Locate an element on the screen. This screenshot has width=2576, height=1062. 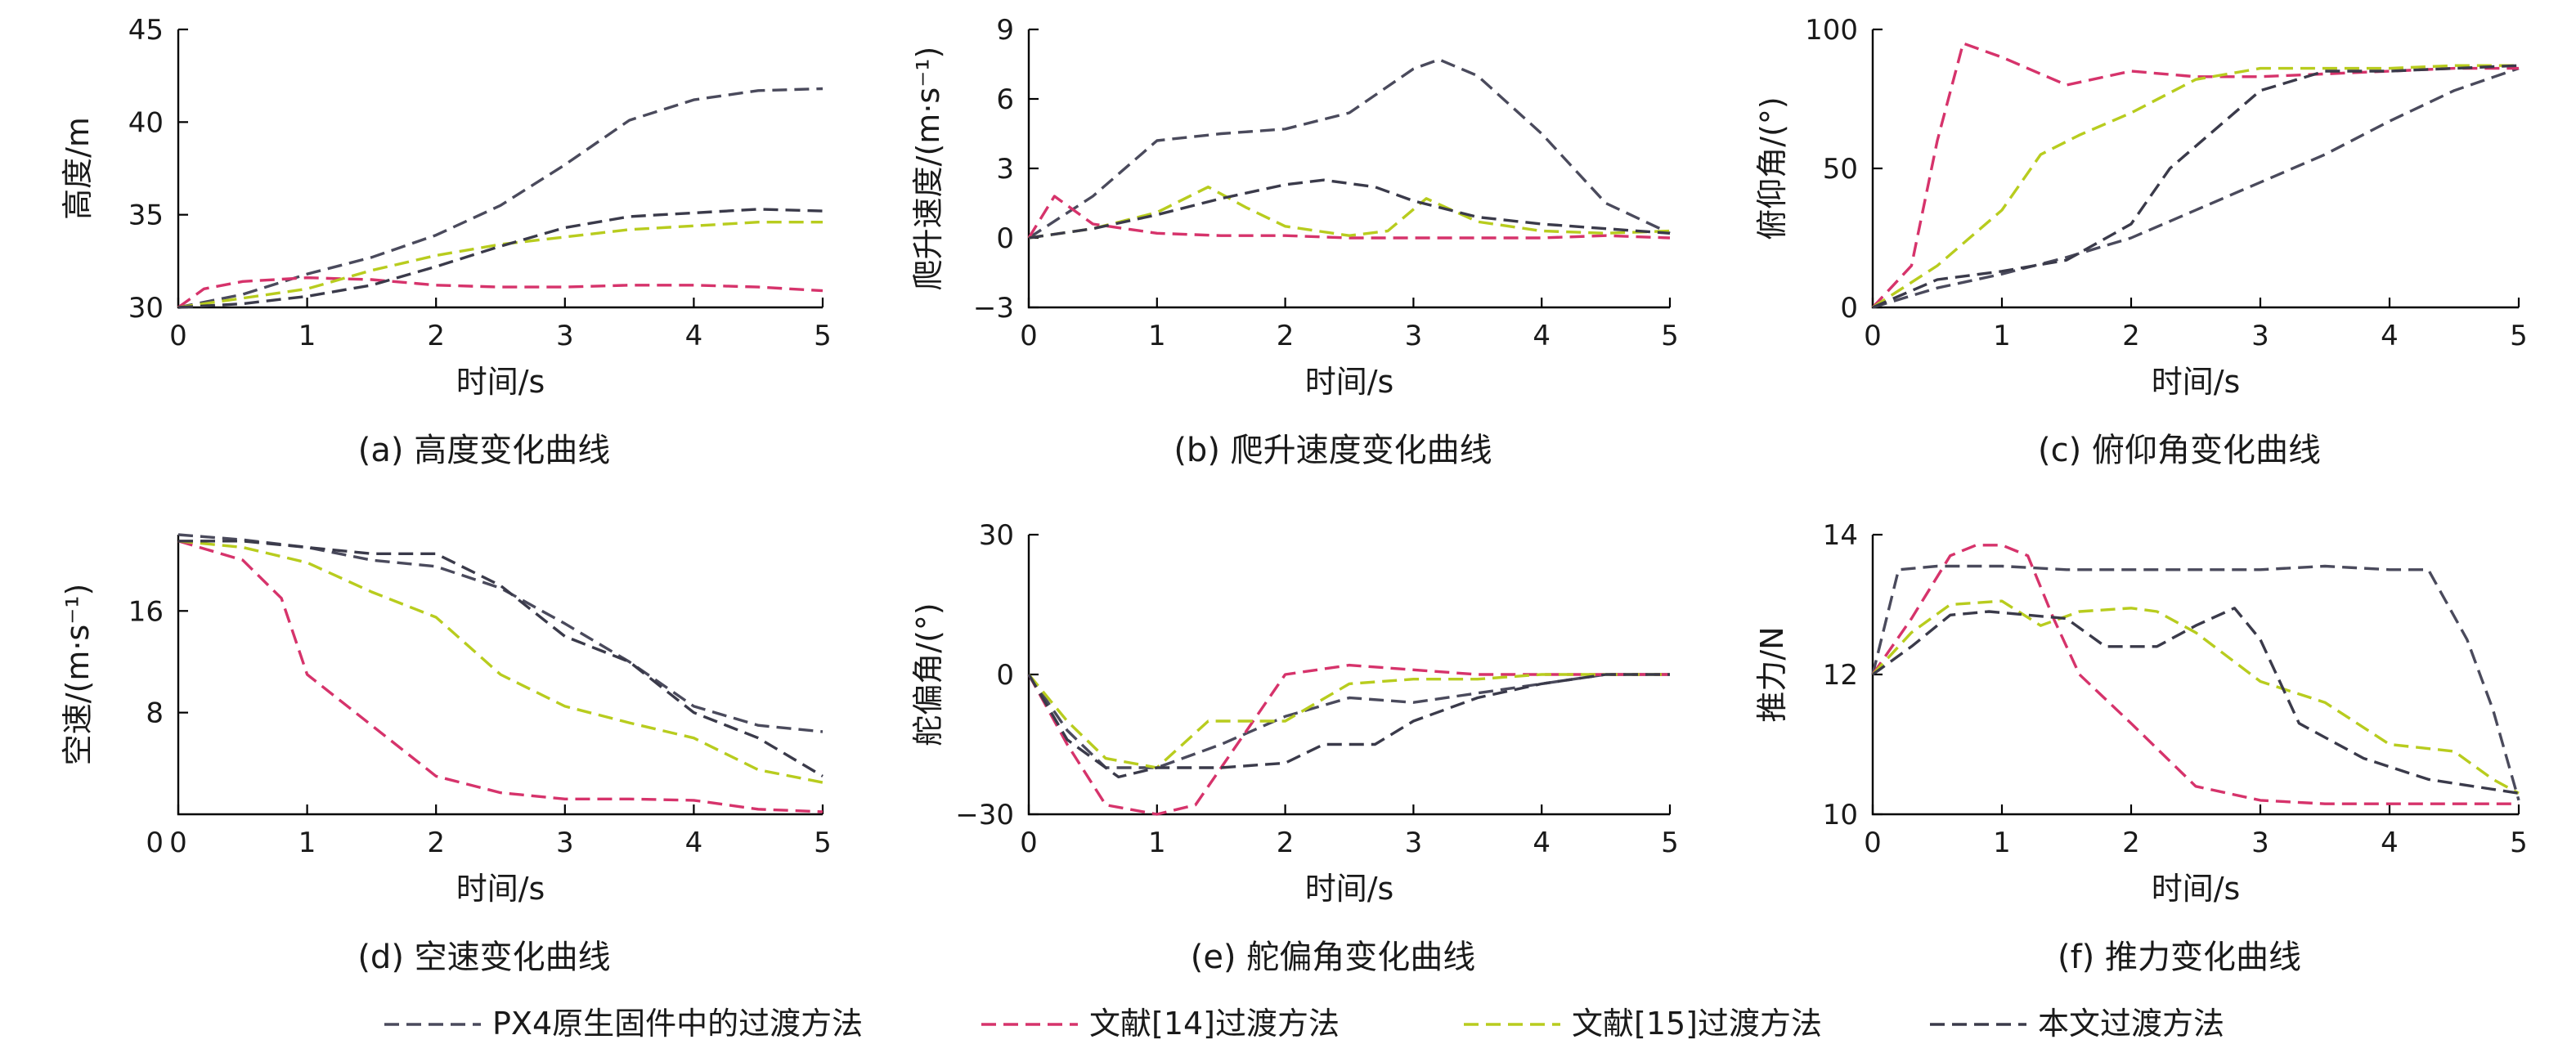
y-tick-label: 10 is located at coordinates (1840, 815).